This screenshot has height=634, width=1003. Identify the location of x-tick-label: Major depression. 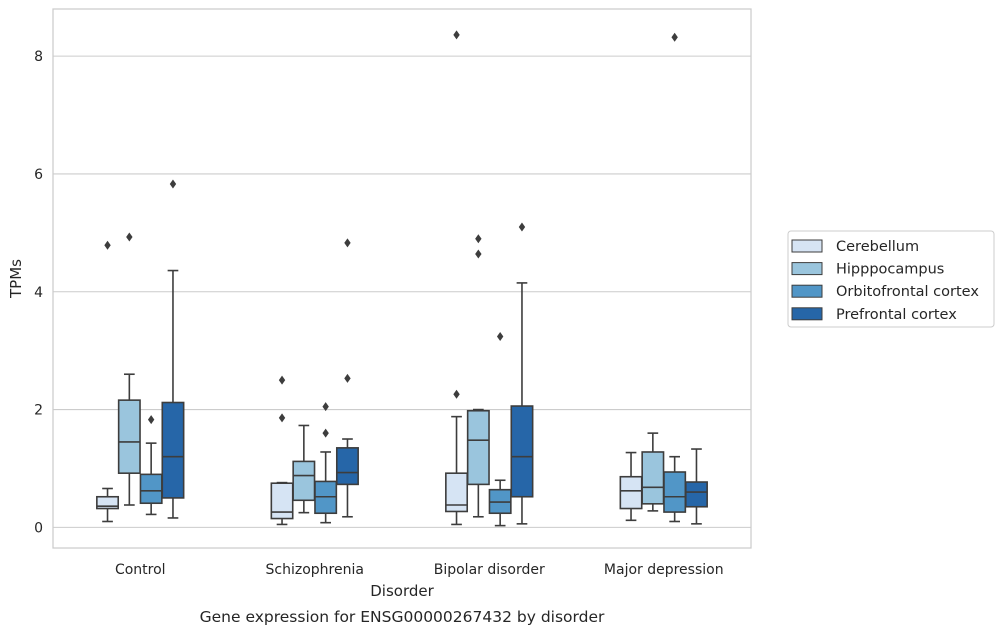
(664, 570).